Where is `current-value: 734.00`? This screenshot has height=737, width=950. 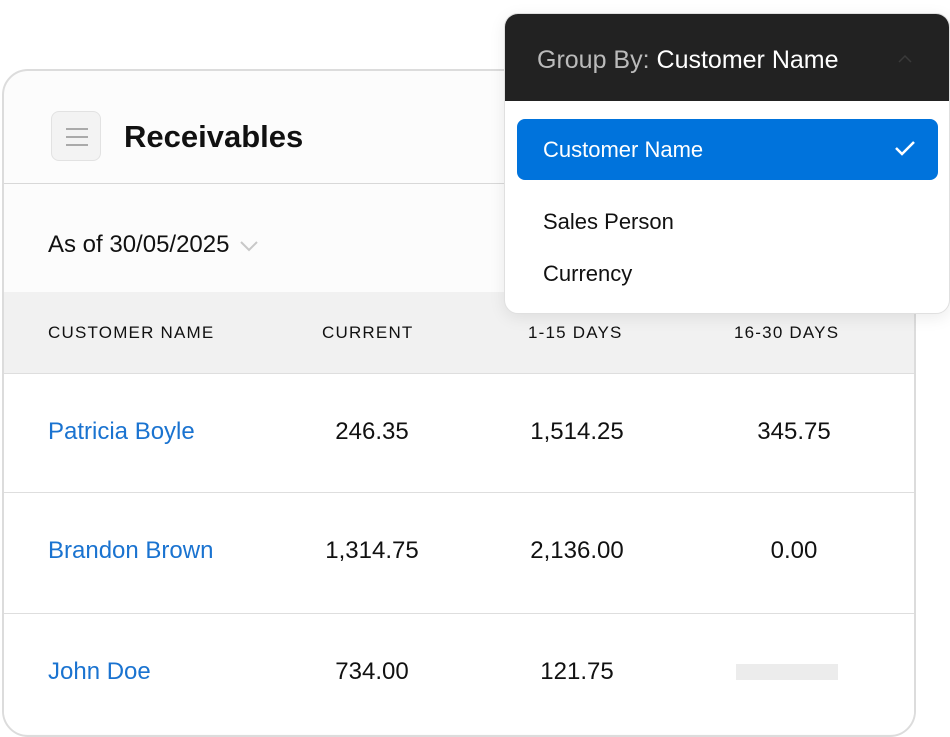
current-value: 734.00 is located at coordinates (372, 671).